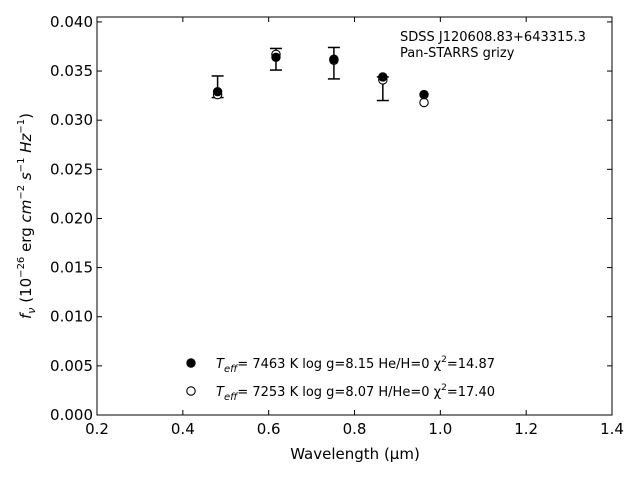  I want to click on svg-text:Teff= 7463 K log g=8.15 He/: Teff= 7463 K log g=8.15 He/H=0 χ2=14.87, so click(355, 365).